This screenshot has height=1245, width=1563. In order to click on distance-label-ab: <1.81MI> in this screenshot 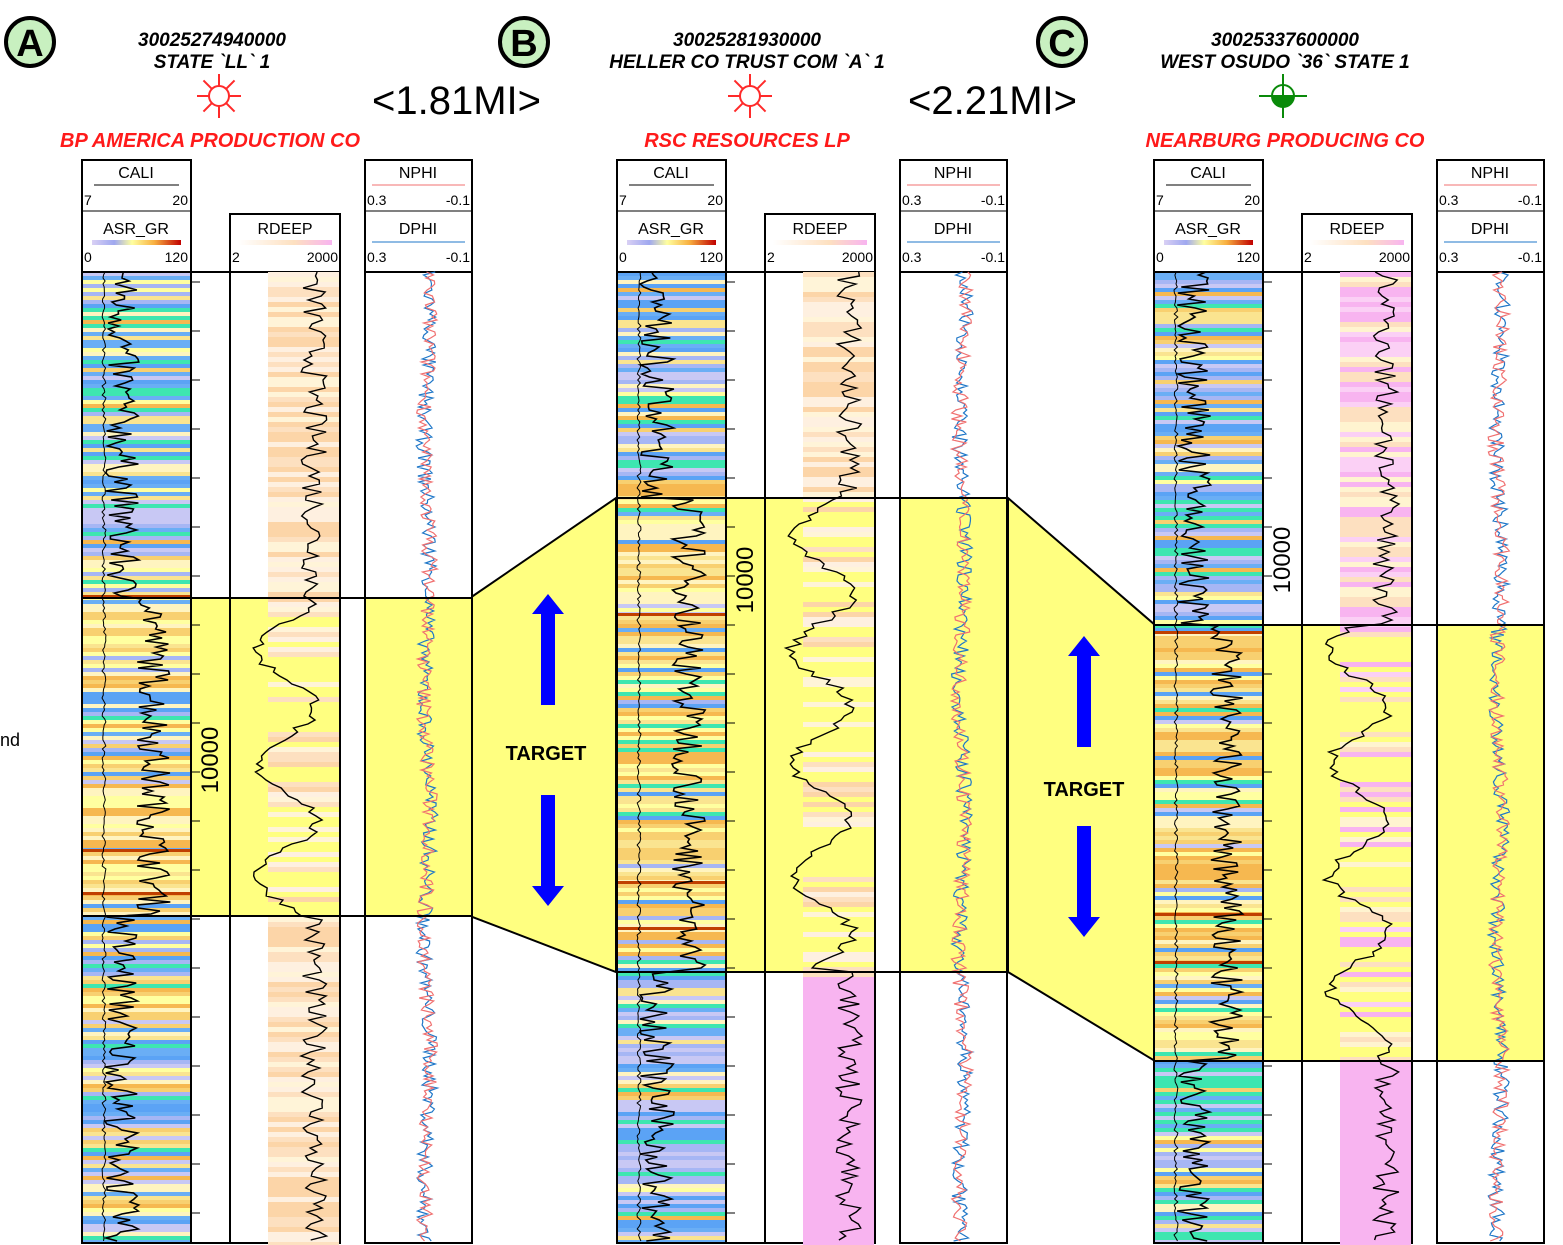, I will do `click(456, 101)`.